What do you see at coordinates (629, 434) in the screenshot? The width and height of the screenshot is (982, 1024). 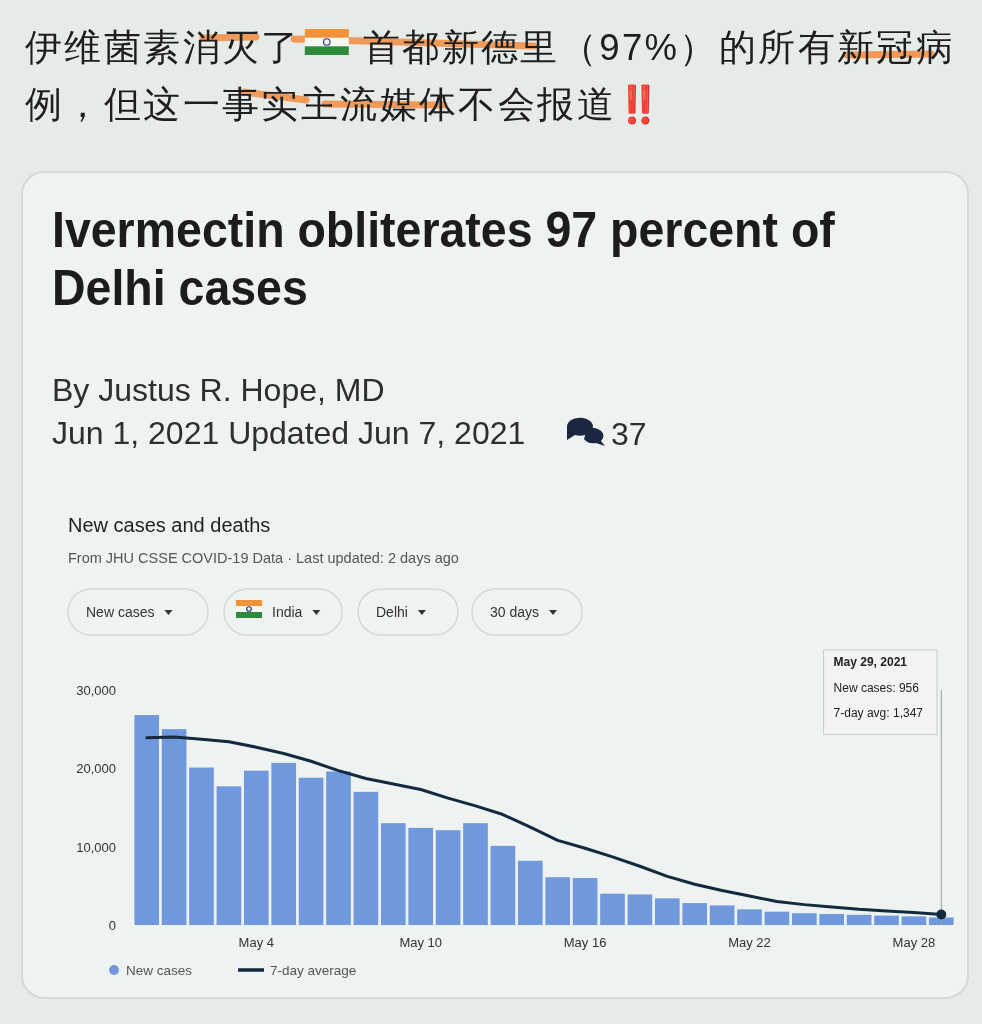 I see `annotation: 37` at bounding box center [629, 434].